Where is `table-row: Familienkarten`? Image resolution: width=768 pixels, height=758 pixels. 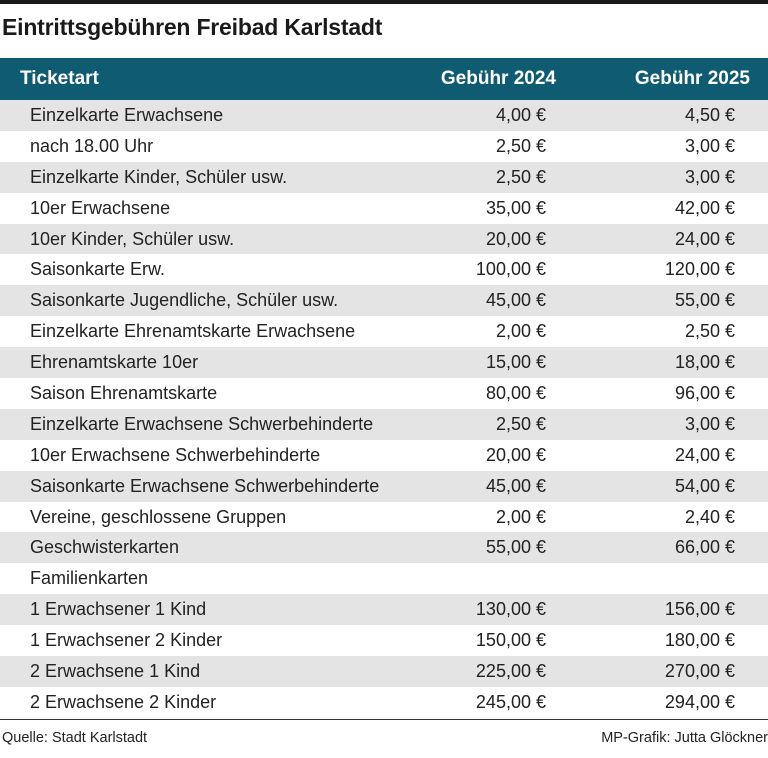
table-row: Familienkarten is located at coordinates (384, 579).